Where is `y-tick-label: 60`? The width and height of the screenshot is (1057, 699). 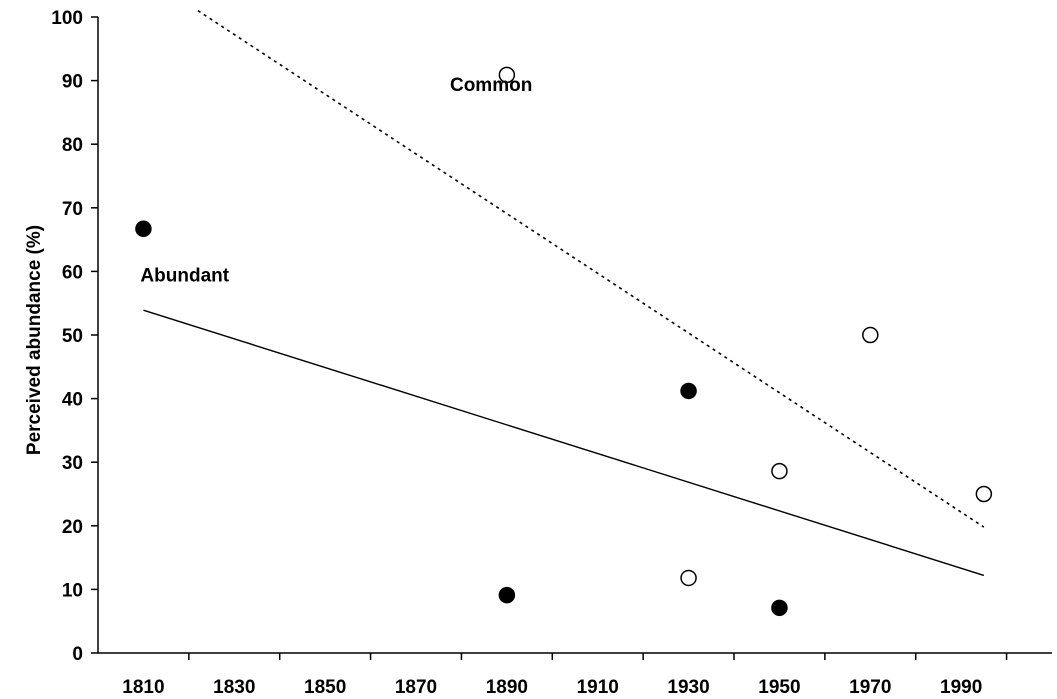 y-tick-label: 60 is located at coordinates (72, 272).